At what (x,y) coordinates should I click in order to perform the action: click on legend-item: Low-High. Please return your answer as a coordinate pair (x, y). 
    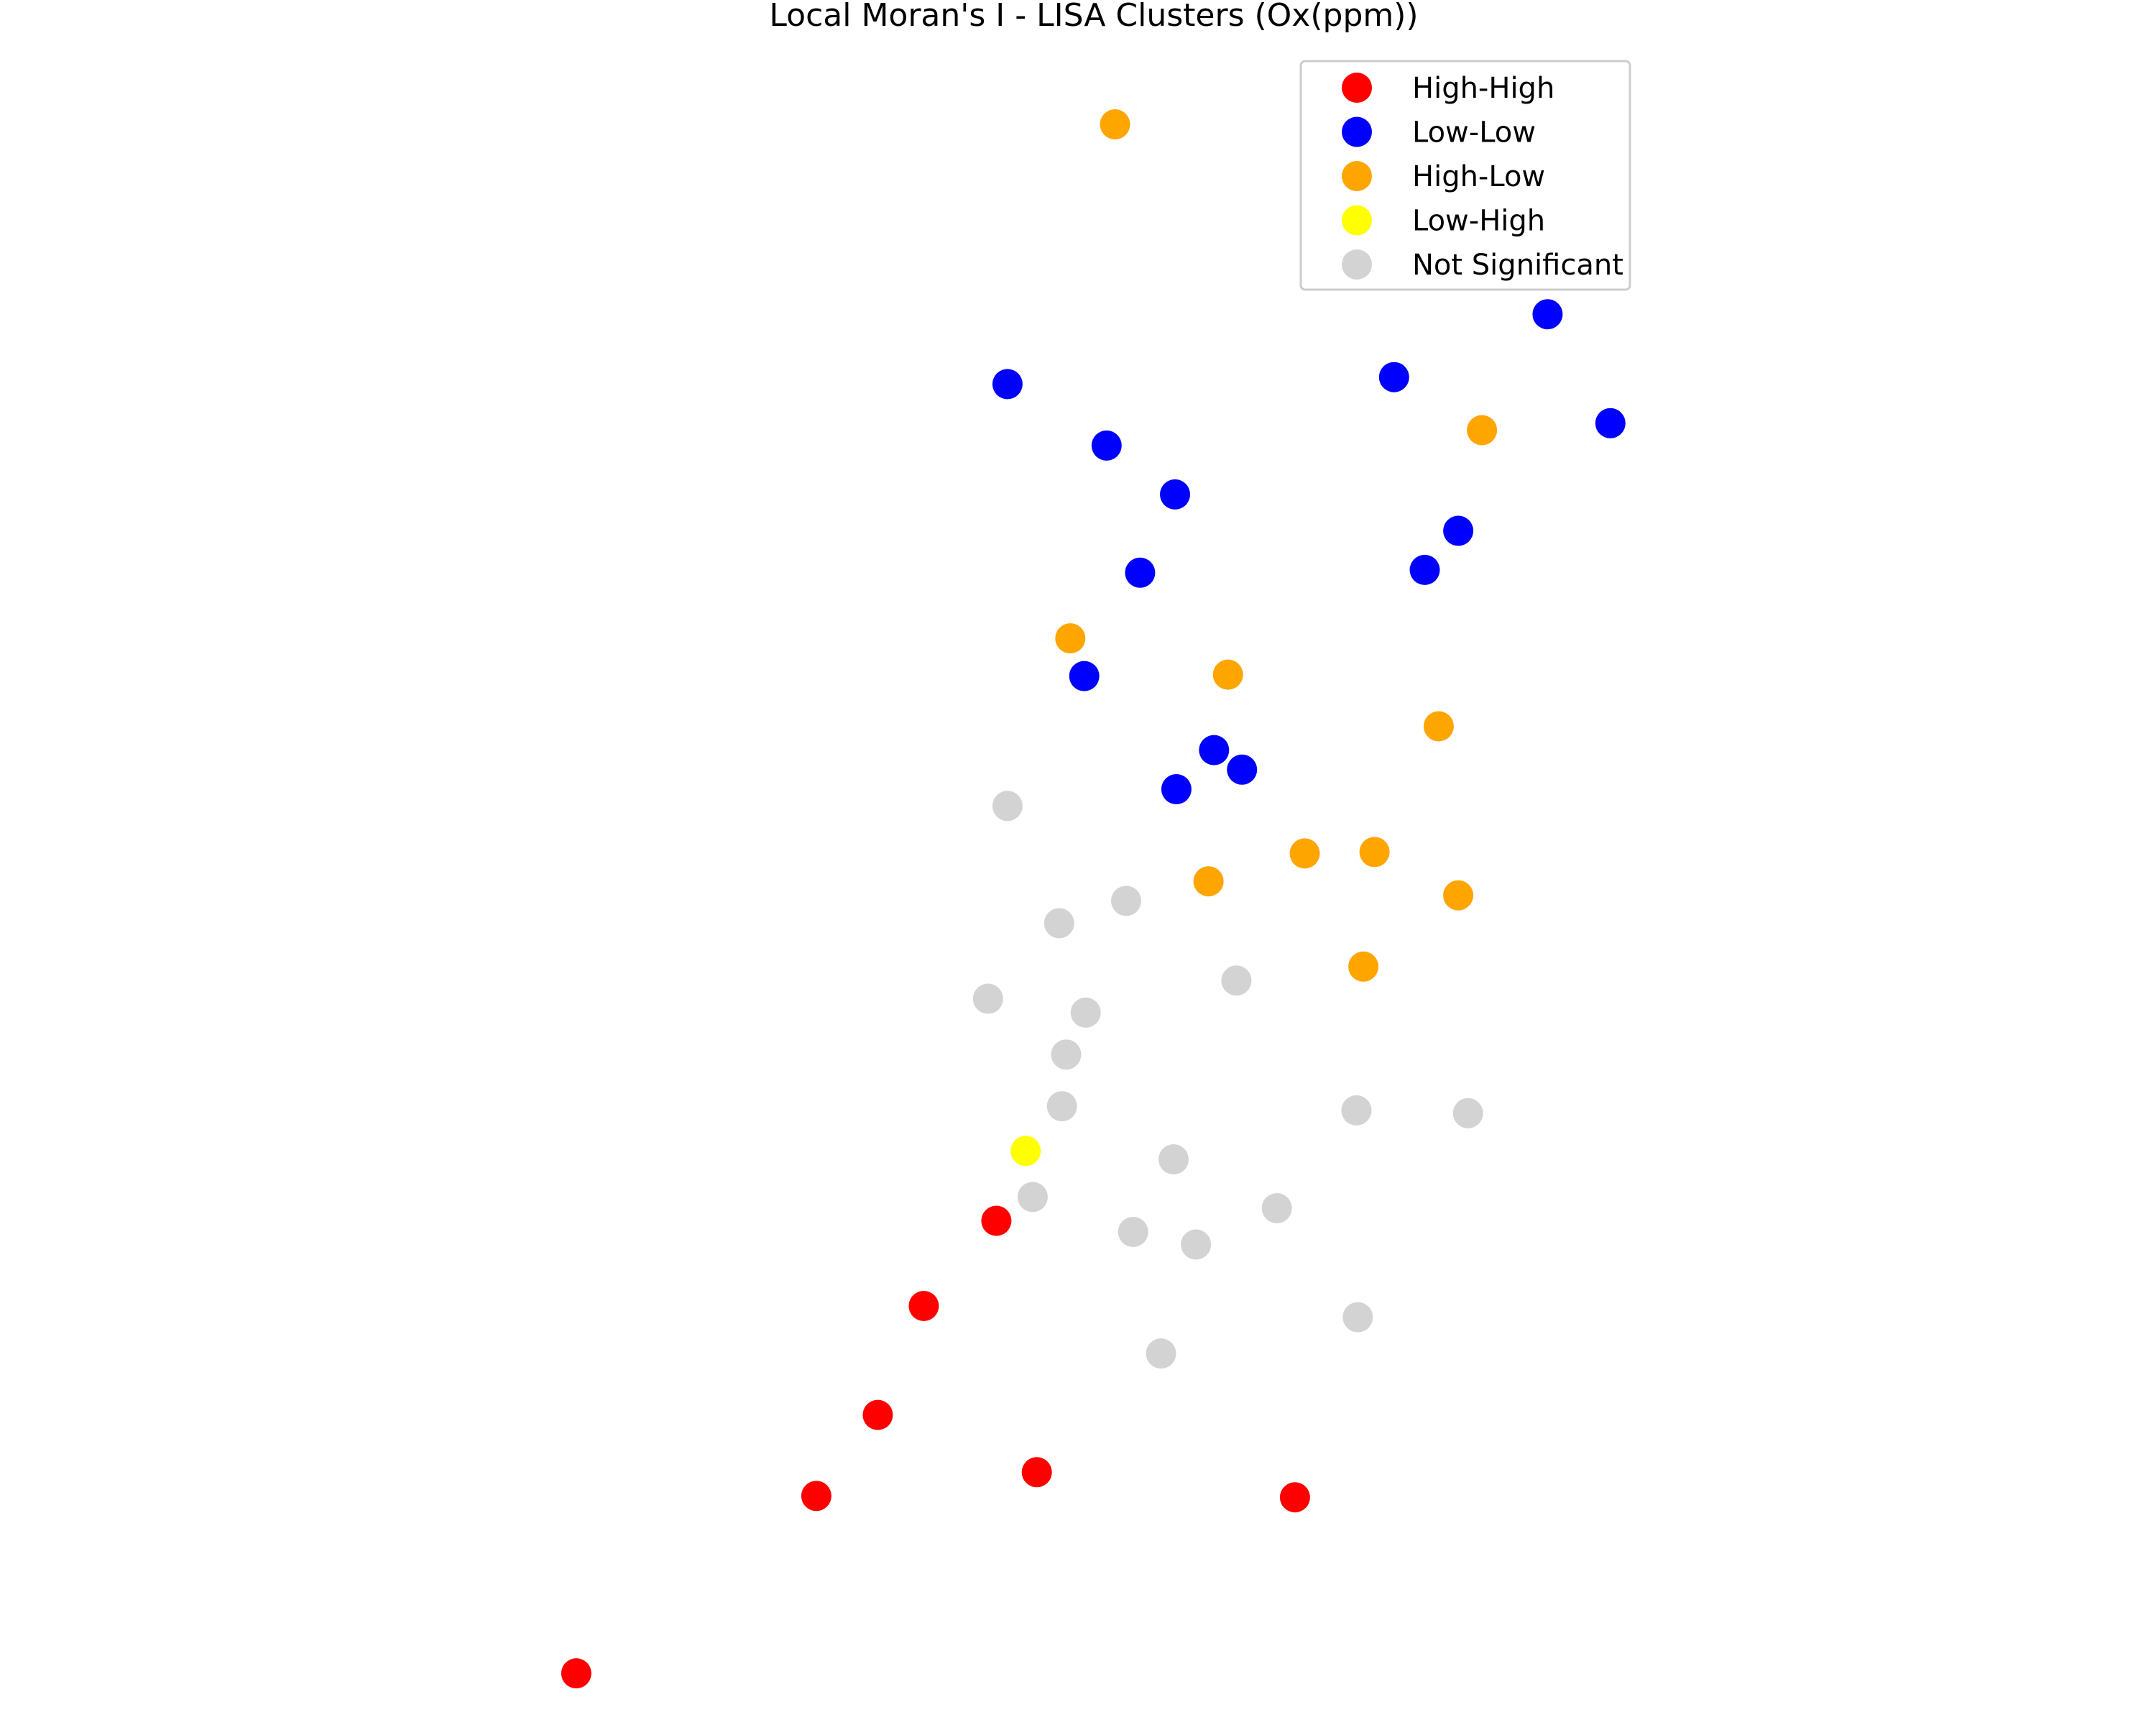
    Looking at the image, I should click on (1443, 221).